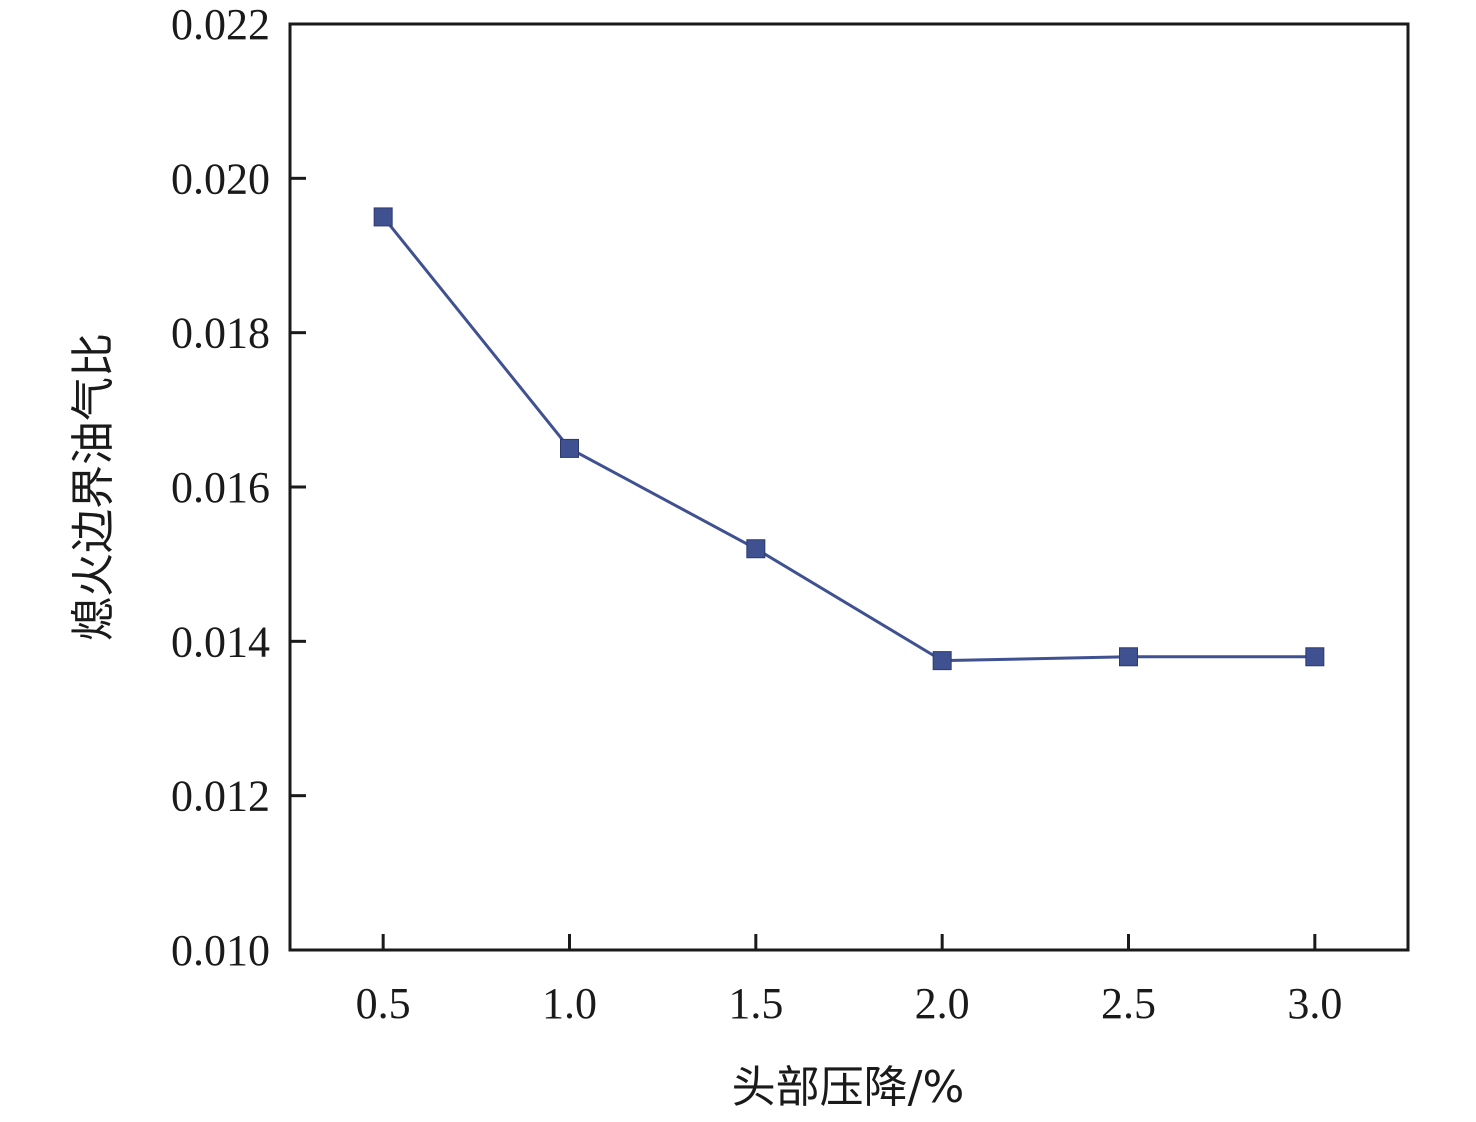 The width and height of the screenshot is (1476, 1122). I want to click on y-tick-label: 0.018, so click(220, 333).